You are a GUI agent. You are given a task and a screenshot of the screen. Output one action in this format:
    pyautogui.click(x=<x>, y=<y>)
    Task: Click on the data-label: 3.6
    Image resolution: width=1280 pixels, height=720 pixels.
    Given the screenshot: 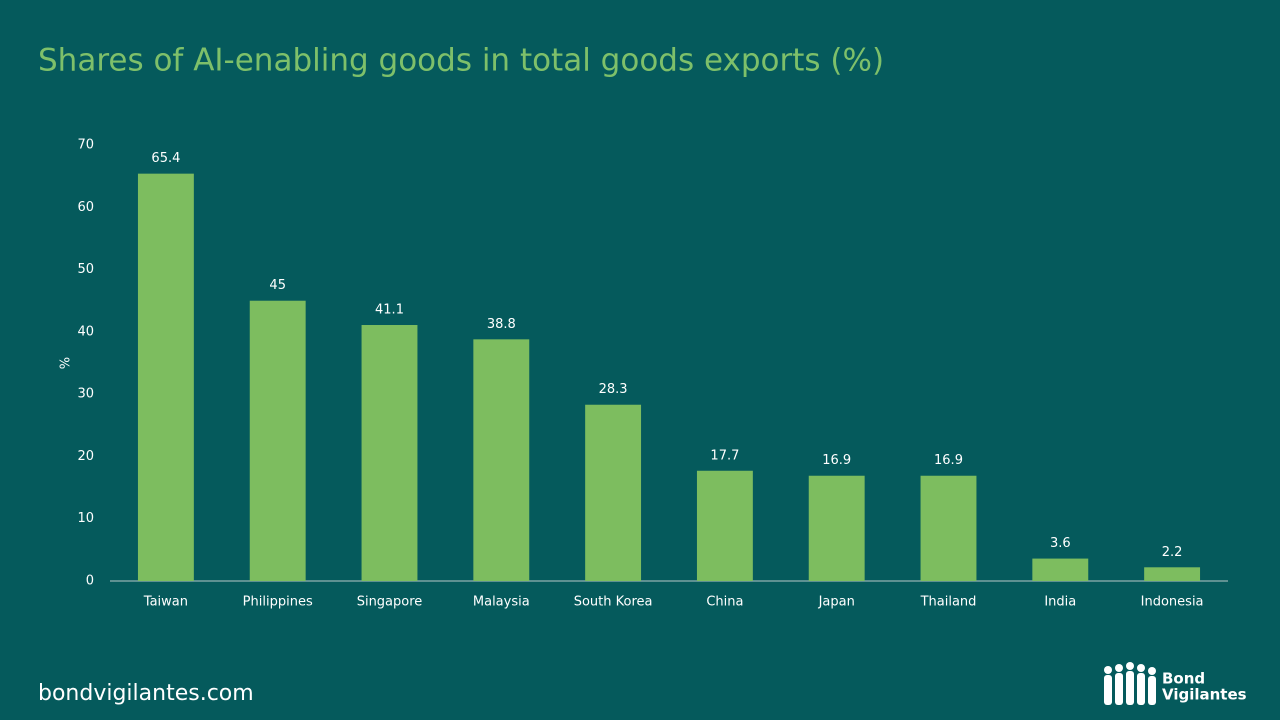 What is the action you would take?
    pyautogui.click(x=1060, y=543)
    